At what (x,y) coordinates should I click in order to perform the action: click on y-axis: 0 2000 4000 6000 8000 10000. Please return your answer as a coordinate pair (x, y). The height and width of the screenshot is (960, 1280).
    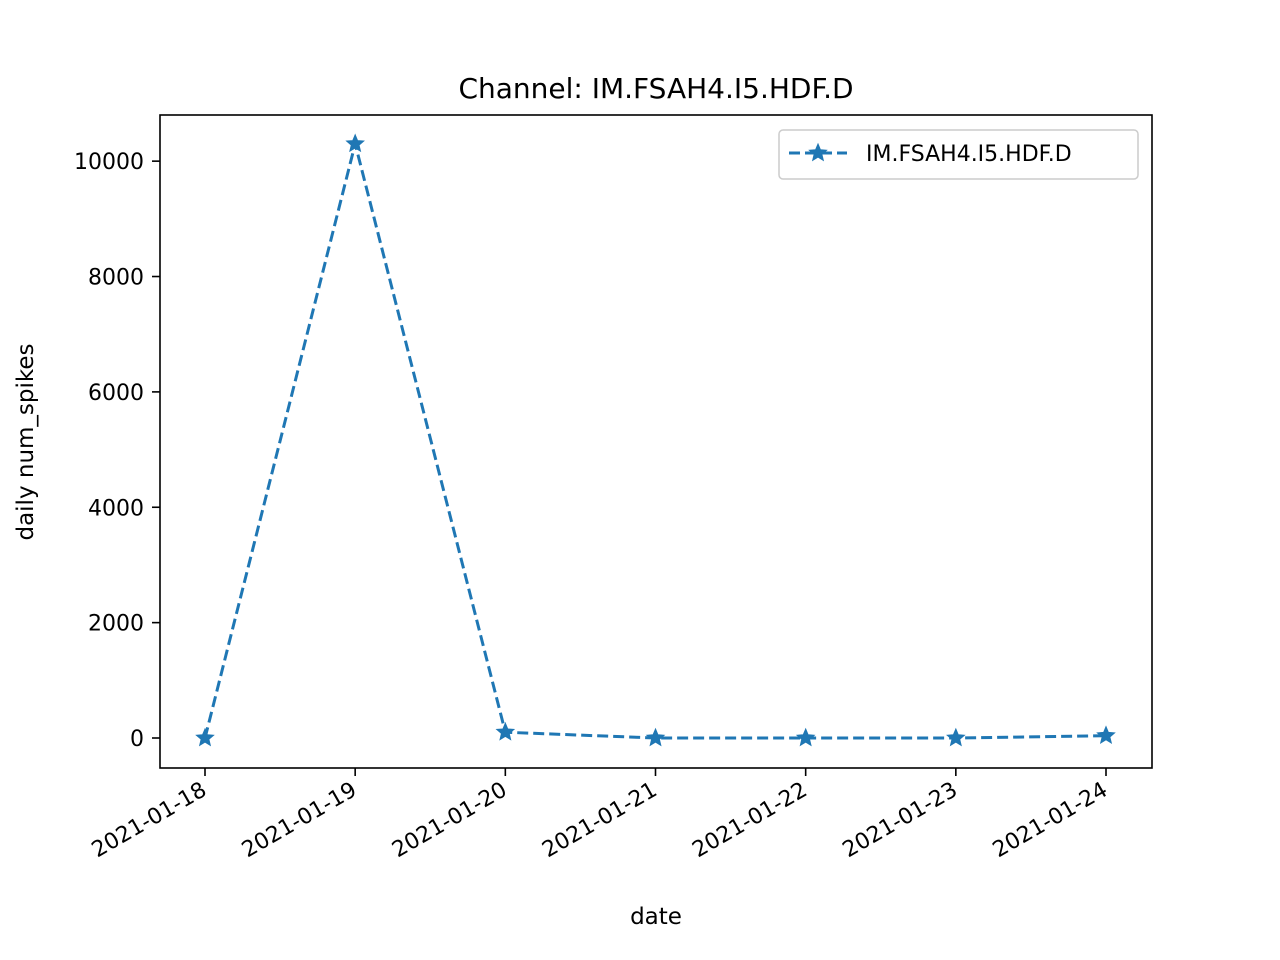
    Looking at the image, I should click on (117, 451).